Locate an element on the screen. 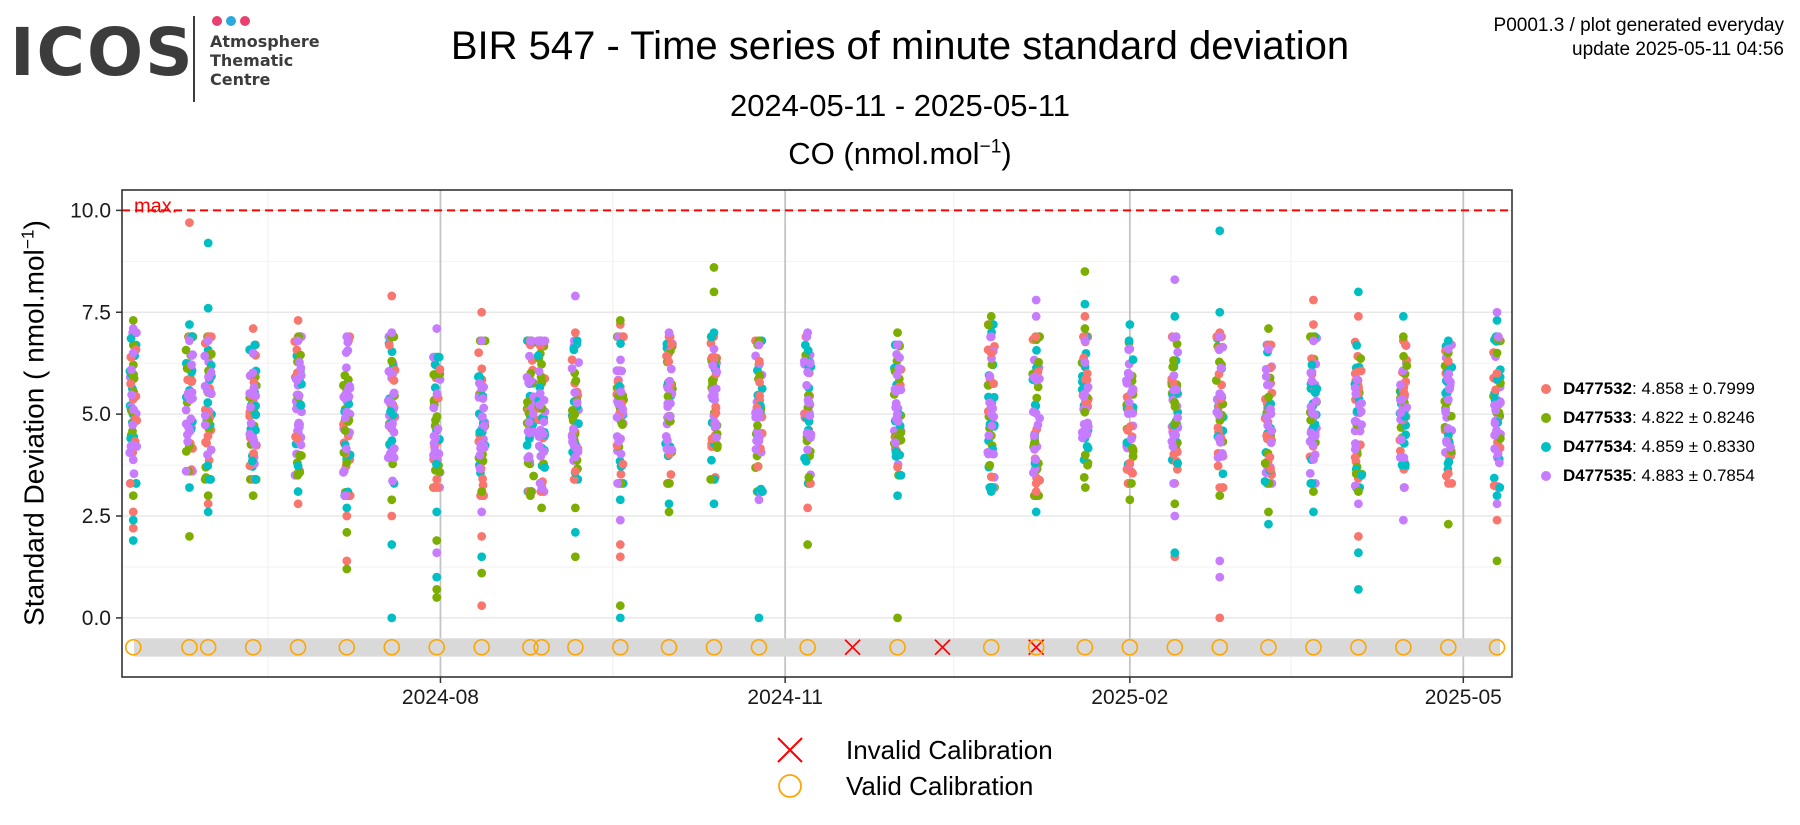 The width and height of the screenshot is (1800, 825). legend-item-d477534: D477534: 4.859 ± 0.8330 is located at coordinates (1648, 446).